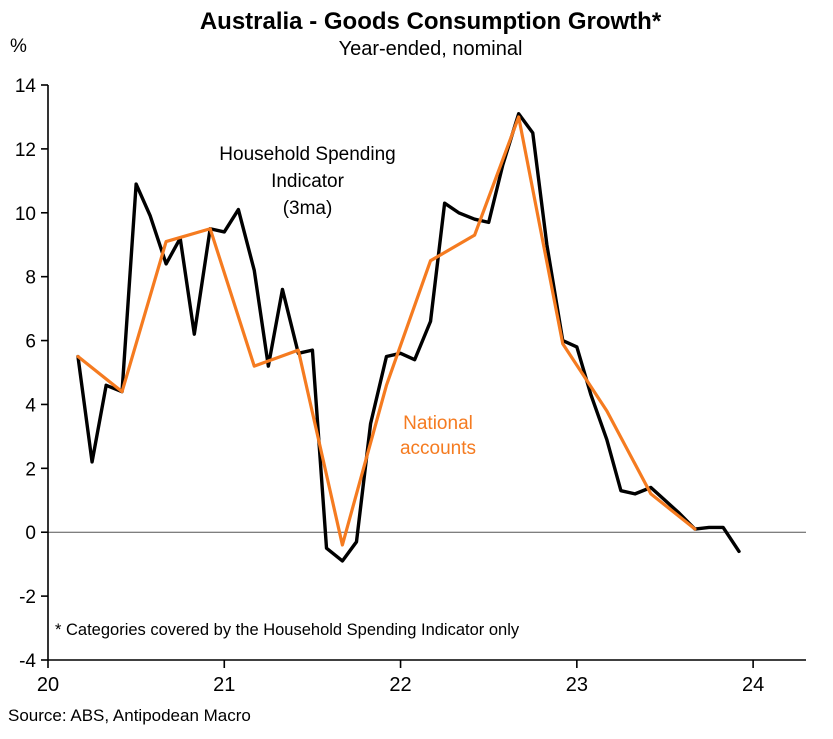 The width and height of the screenshot is (833, 739). Describe the element at coordinates (307, 168) in the screenshot. I see `household-series-annotation-text: Household Spending Indicator` at that location.